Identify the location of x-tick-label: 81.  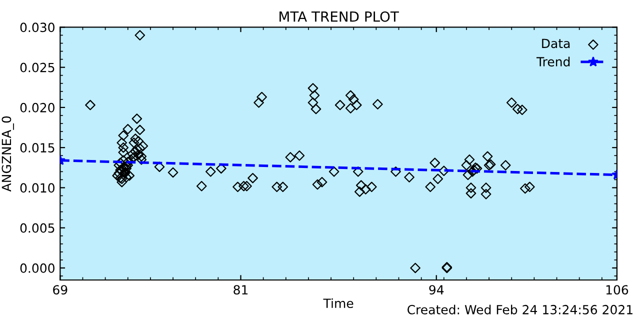
(241, 290).